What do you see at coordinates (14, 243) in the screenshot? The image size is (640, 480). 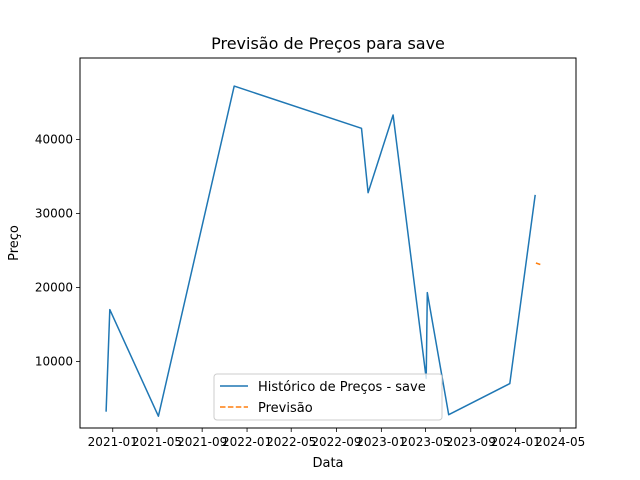 I see `y-axis-label: Preço` at bounding box center [14, 243].